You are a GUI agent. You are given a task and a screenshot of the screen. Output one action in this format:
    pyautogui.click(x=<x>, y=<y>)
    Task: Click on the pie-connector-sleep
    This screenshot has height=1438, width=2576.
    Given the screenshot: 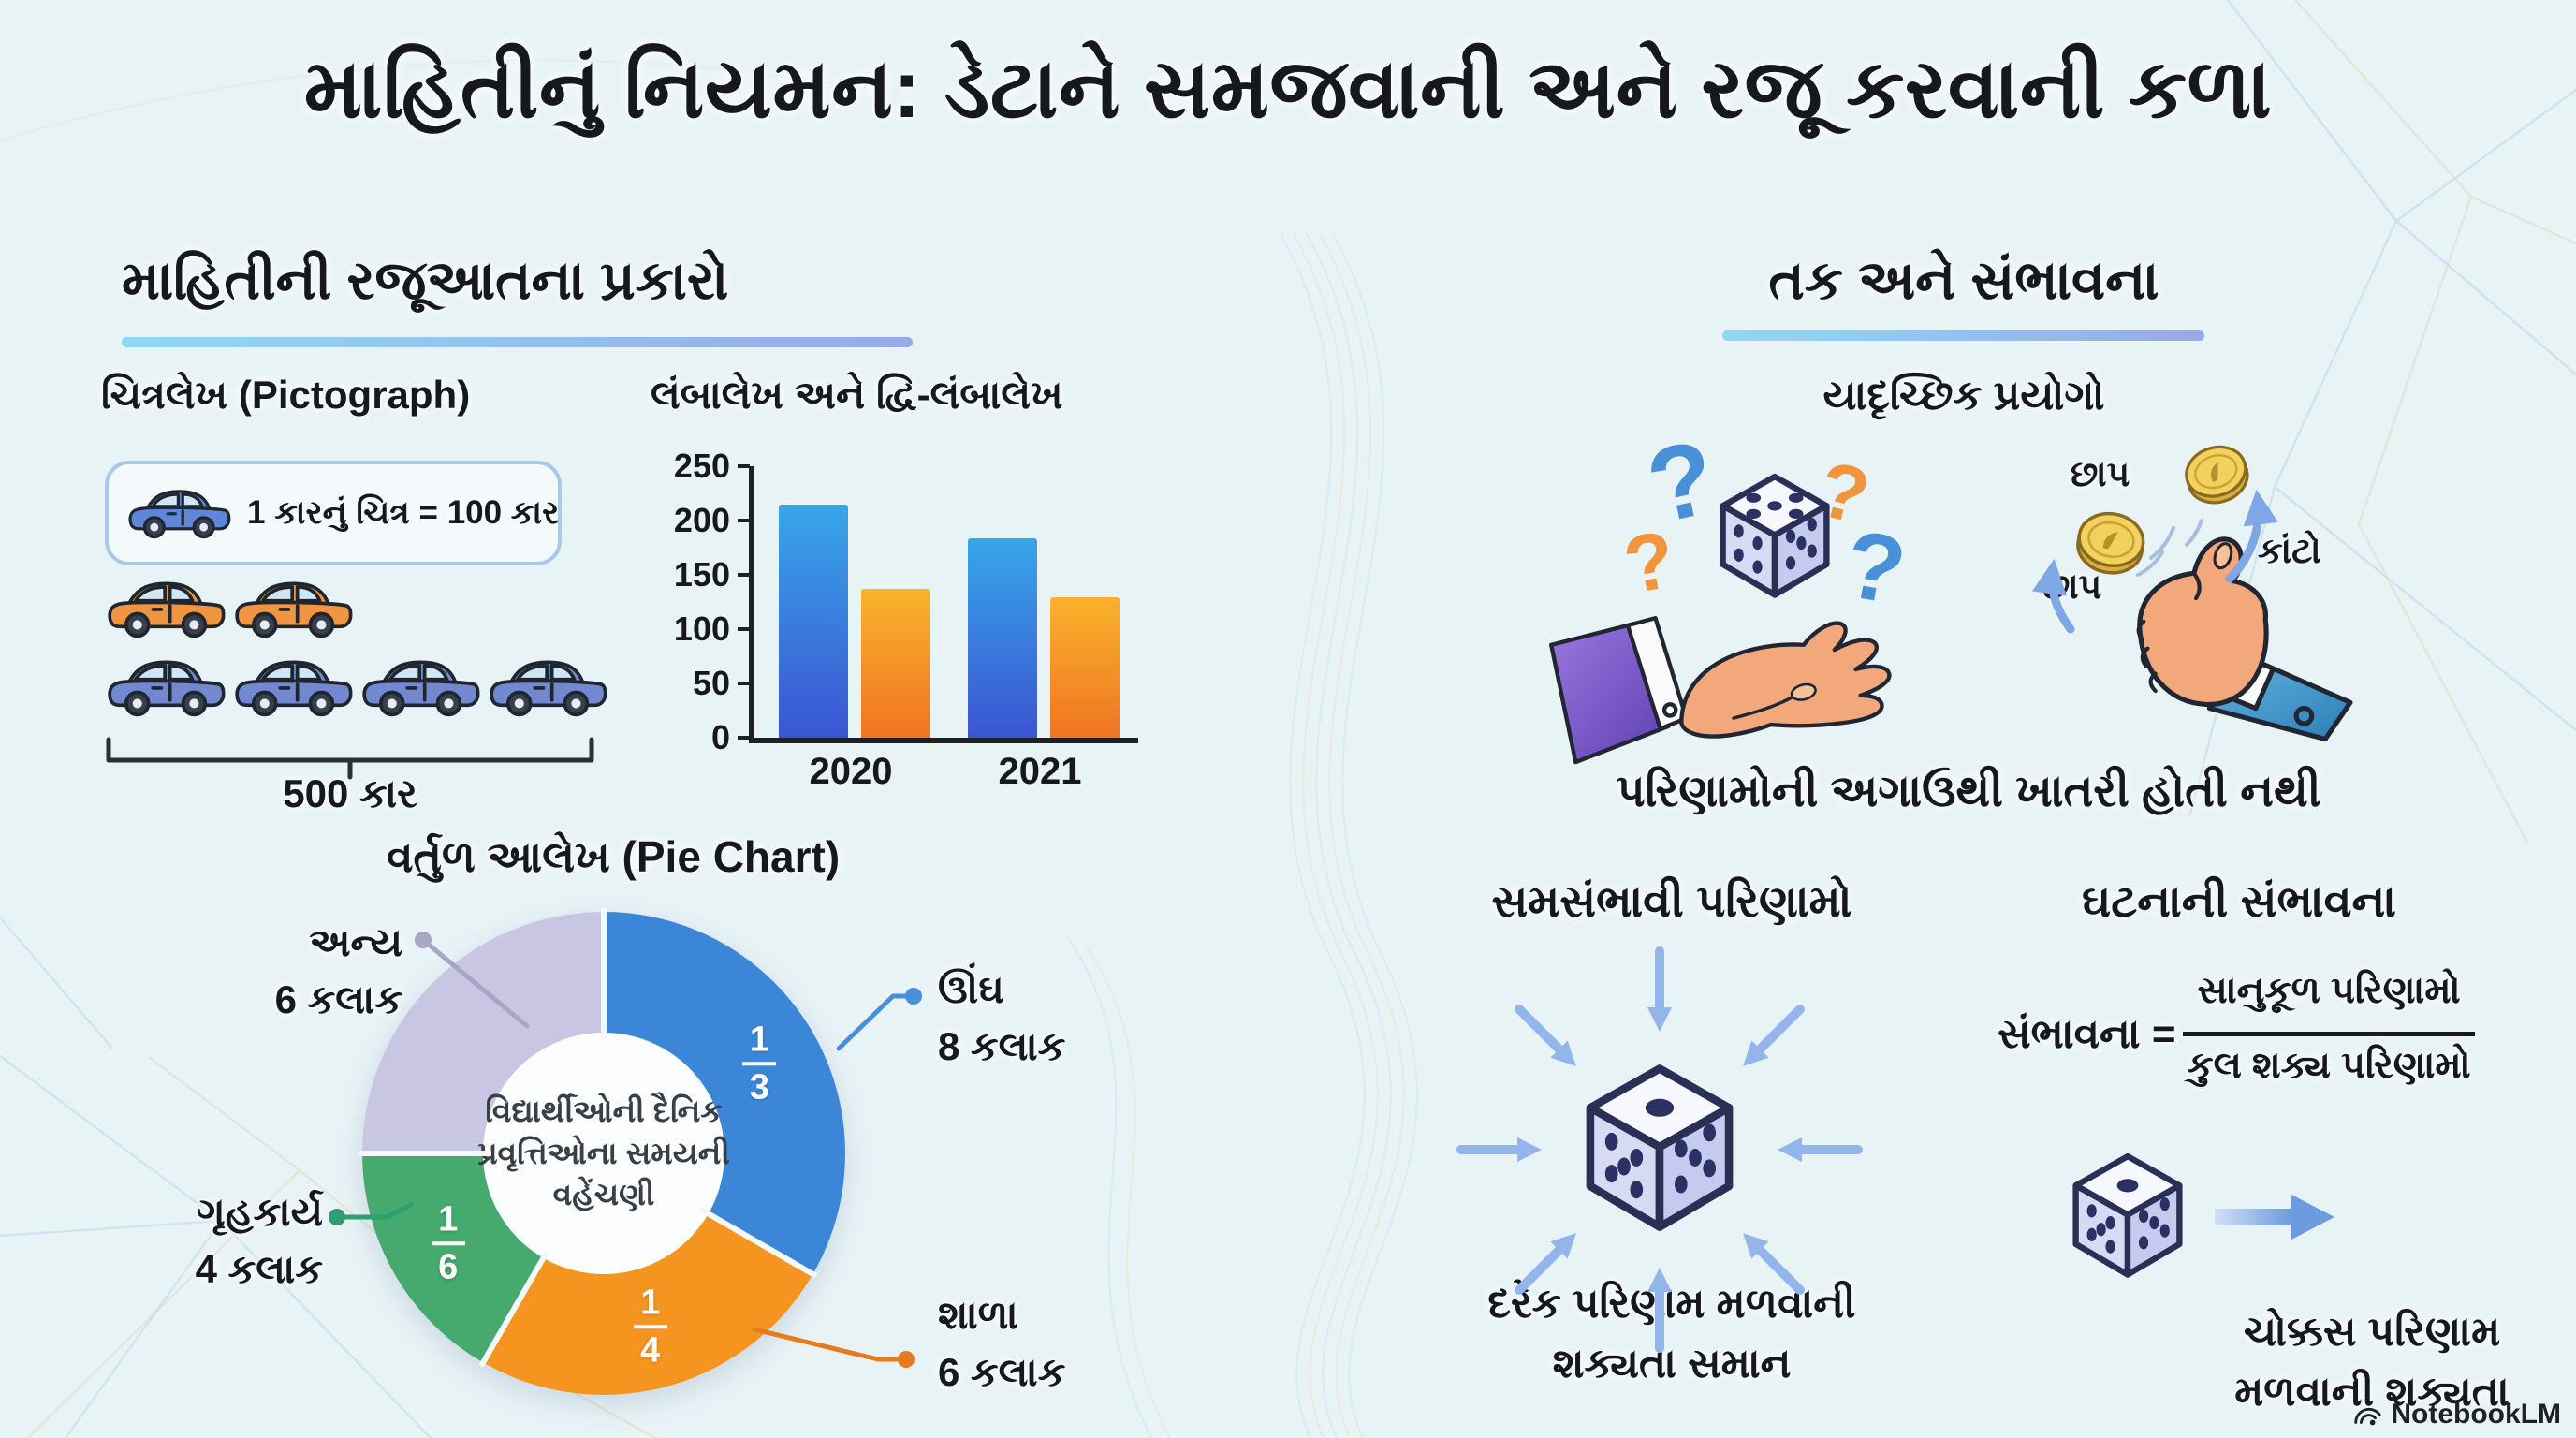 What is the action you would take?
    pyautogui.click(x=876, y=1022)
    